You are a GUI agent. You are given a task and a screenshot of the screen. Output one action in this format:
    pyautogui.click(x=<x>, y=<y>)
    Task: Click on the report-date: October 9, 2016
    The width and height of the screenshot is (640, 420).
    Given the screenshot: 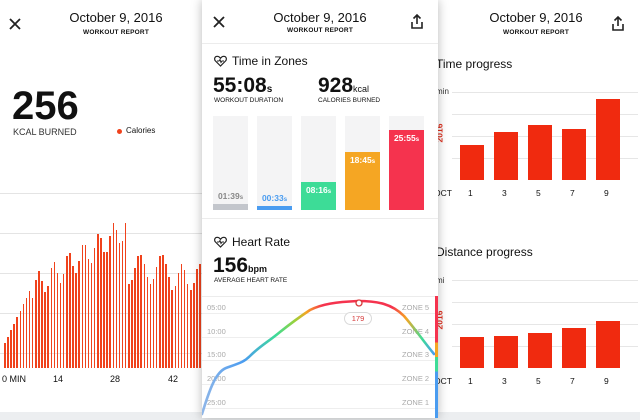 What is the action you would take?
    pyautogui.click(x=320, y=17)
    